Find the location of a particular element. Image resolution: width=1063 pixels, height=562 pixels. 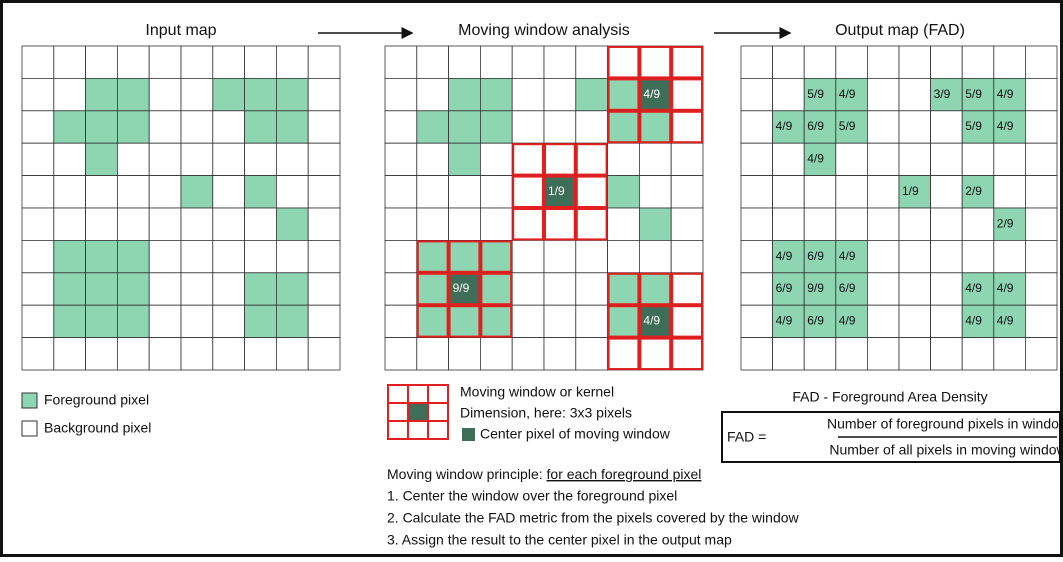

denominator: Number of all pixels in moving window is located at coordinates (946, 450).